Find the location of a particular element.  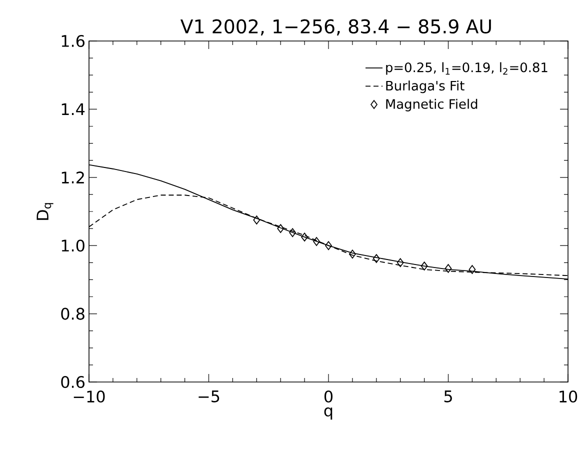

y-tick-label: 0.8 is located at coordinates (72, 314).